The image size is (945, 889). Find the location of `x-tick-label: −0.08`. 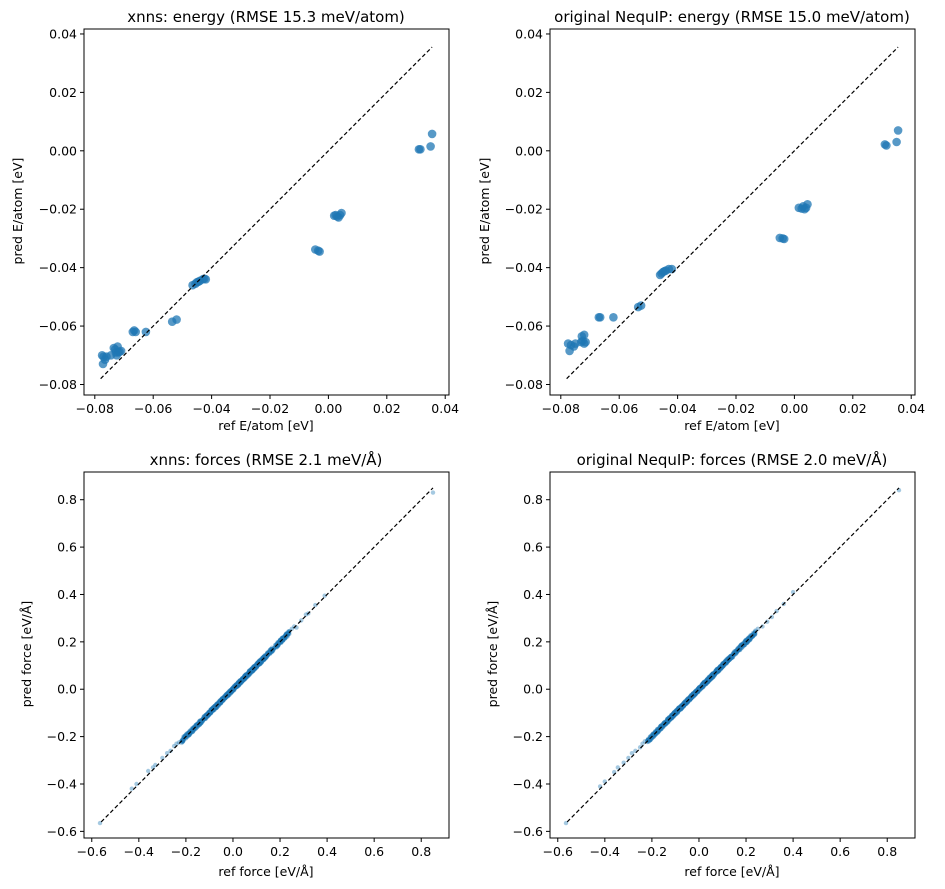

x-tick-label: −0.08 is located at coordinates (561, 408).